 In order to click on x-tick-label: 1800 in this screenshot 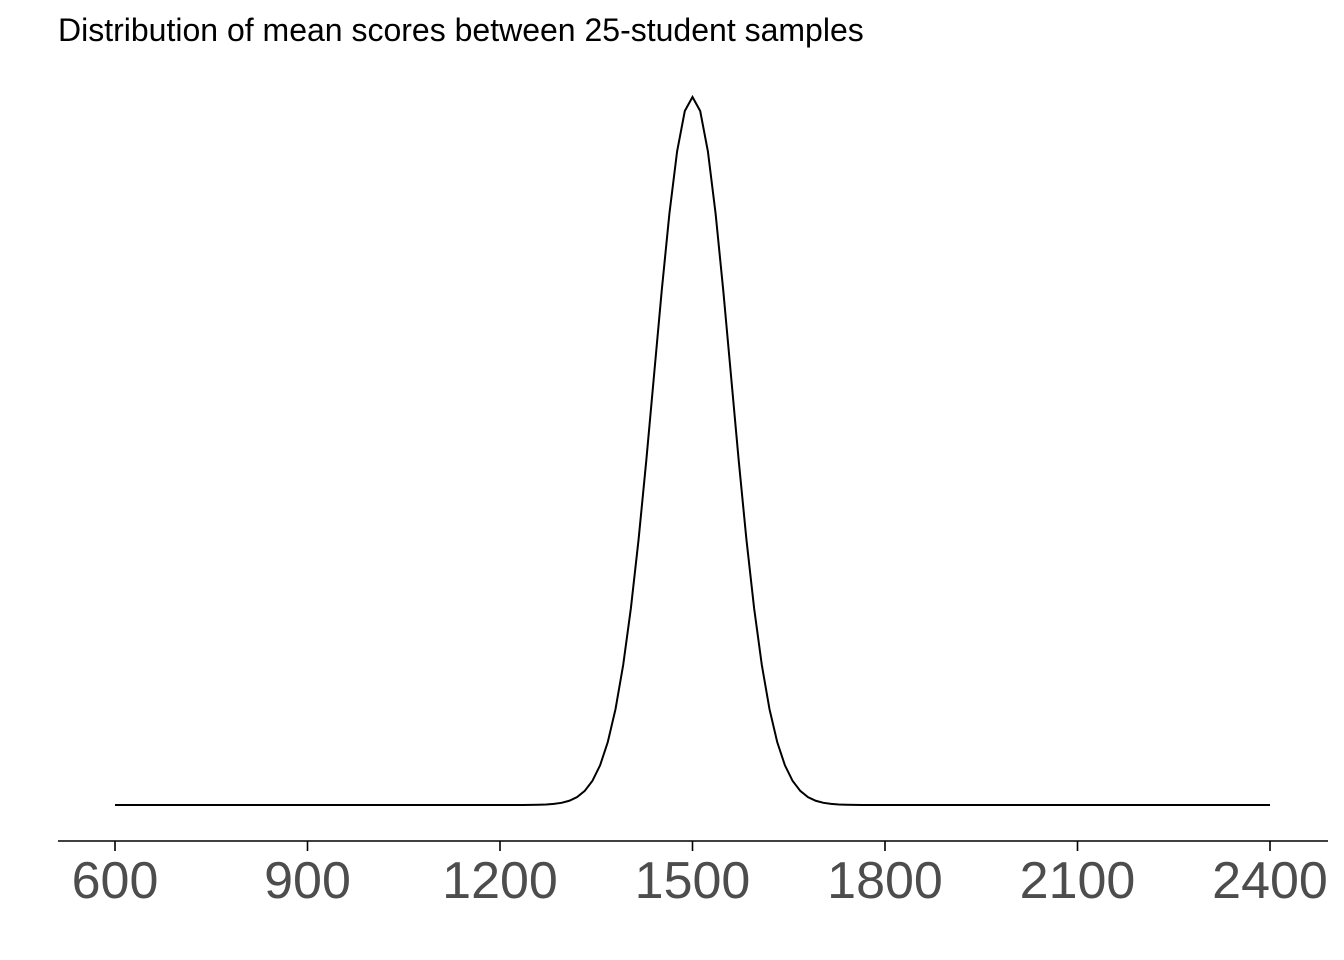, I will do `click(885, 881)`.